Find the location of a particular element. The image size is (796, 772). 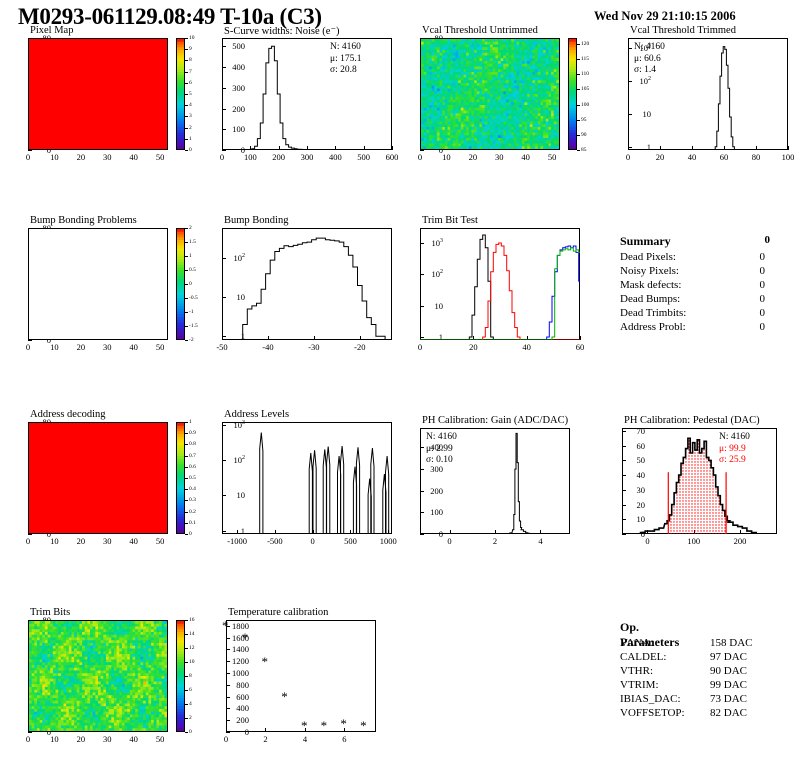

colorbar-label: 120 is located at coordinates (585, 44).